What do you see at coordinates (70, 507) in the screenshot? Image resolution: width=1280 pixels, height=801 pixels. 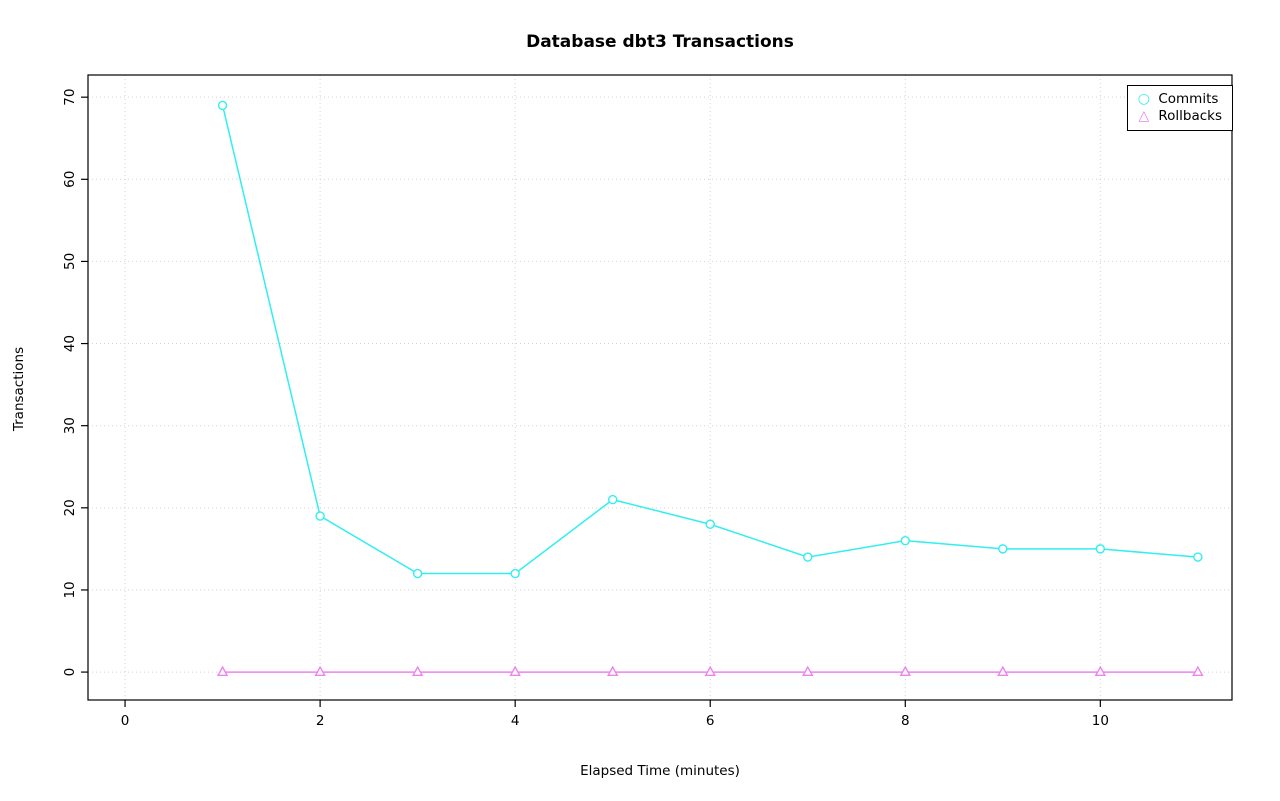 I see `y-tick-label: 20` at bounding box center [70, 507].